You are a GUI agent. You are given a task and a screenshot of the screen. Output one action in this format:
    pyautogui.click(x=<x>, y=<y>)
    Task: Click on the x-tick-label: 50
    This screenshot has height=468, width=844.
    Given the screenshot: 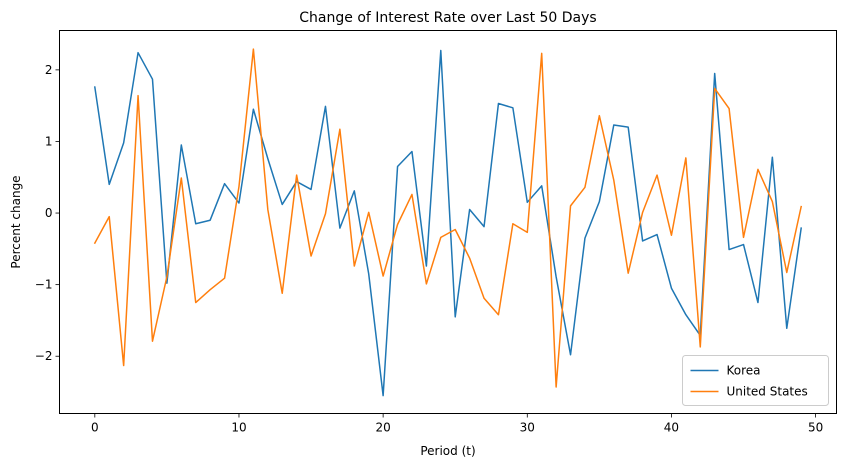 What is the action you would take?
    pyautogui.click(x=815, y=428)
    